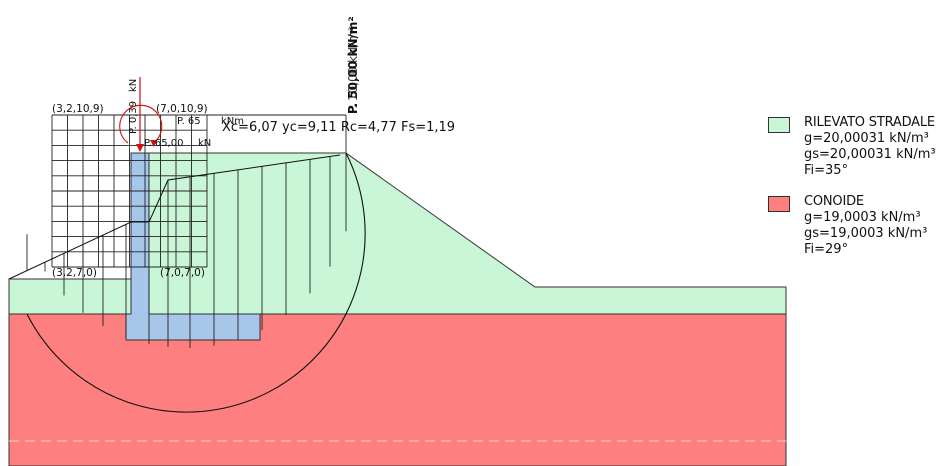 The width and height of the screenshot is (952, 466). Describe the element at coordinates (204, 143) in the screenshot. I see `horizontal-load-unit: kN` at that location.